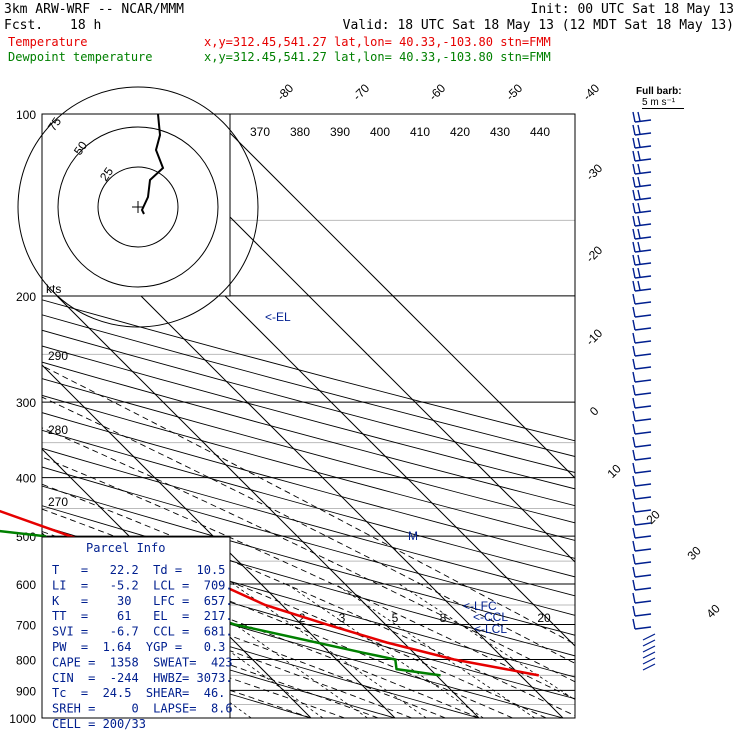  Describe the element at coordinates (138, 693) in the screenshot. I see `parcel-info-row: Tc = 24.5 SHEAR= 46.` at that location.